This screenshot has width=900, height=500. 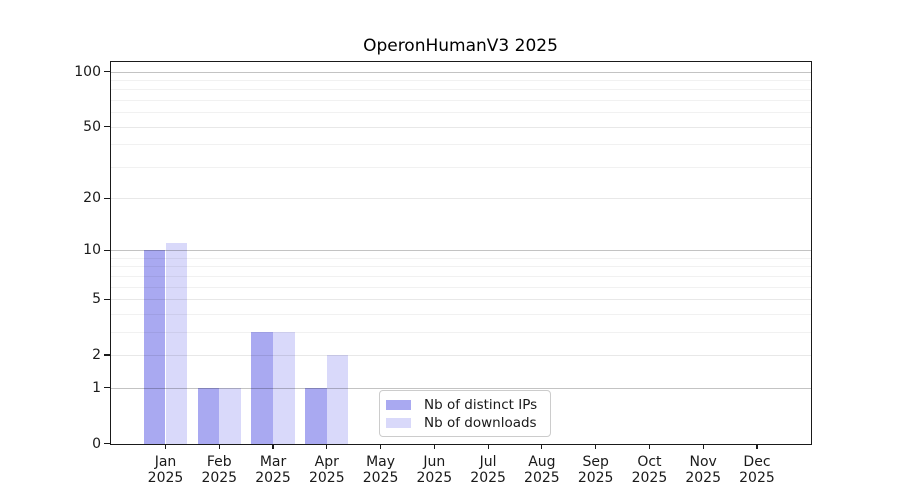 I want to click on x-tick-label-dec: Dec 2025, so click(x=757, y=469).